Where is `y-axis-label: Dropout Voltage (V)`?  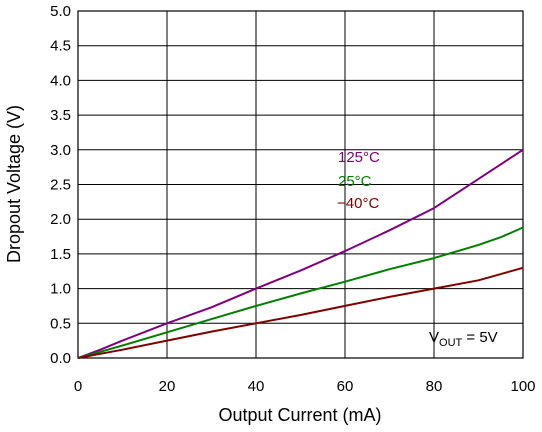 y-axis-label: Dropout Voltage (V) is located at coordinates (14, 184).